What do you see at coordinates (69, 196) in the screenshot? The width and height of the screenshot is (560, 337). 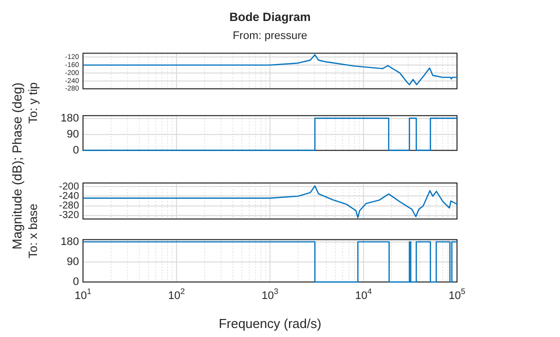 I see `y-tick-label: -240` at bounding box center [69, 196].